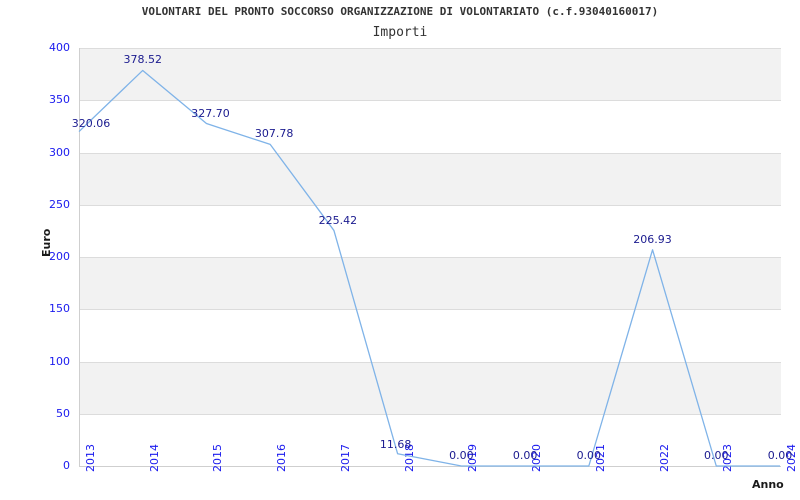  What do you see at coordinates (210, 113) in the screenshot?
I see `data-point-label: 327.70` at bounding box center [210, 113].